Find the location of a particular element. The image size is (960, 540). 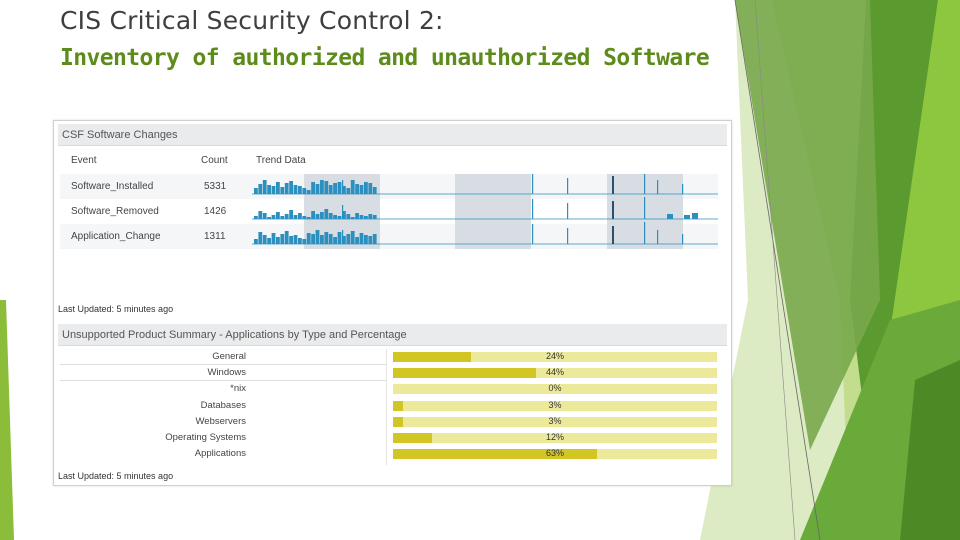

percentage-bar: 44% is located at coordinates (555, 373).